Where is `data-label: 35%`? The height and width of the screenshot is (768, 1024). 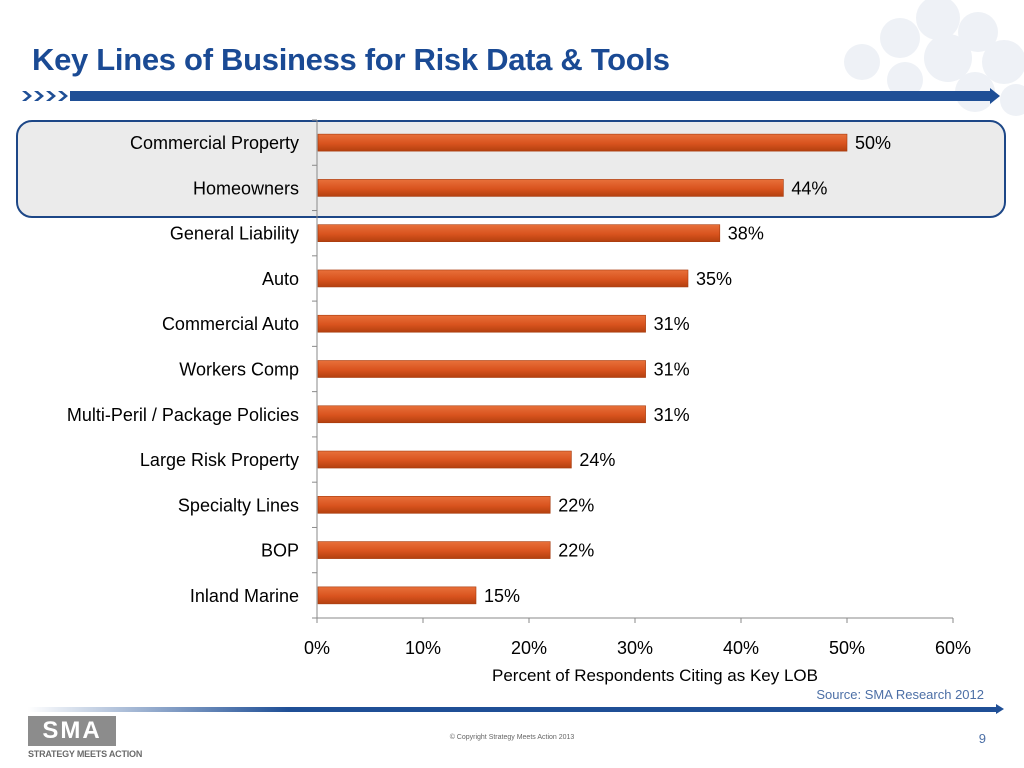 data-label: 35% is located at coordinates (714, 279).